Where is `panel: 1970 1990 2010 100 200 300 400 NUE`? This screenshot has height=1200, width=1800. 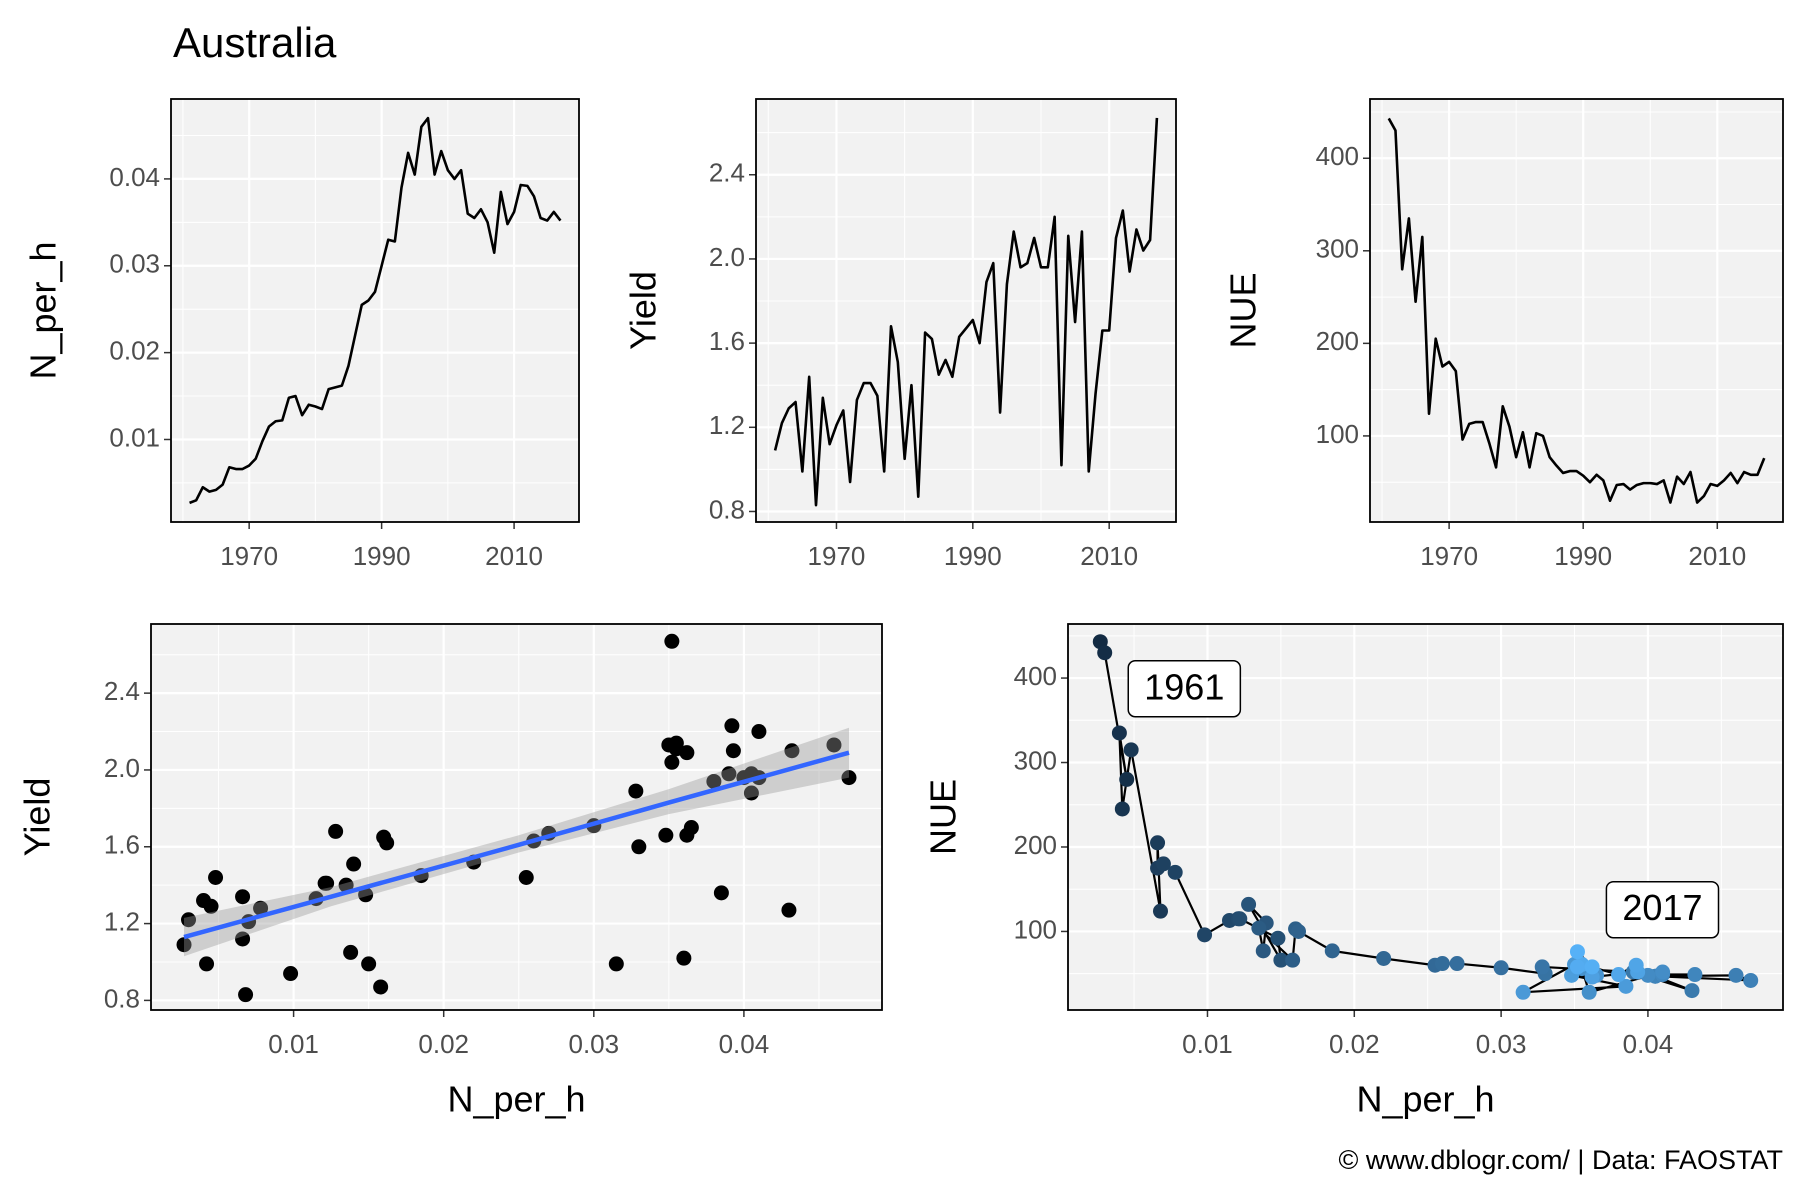
panel: 1970 1990 2010 100 200 300 400 NUE is located at coordinates (1503, 334).